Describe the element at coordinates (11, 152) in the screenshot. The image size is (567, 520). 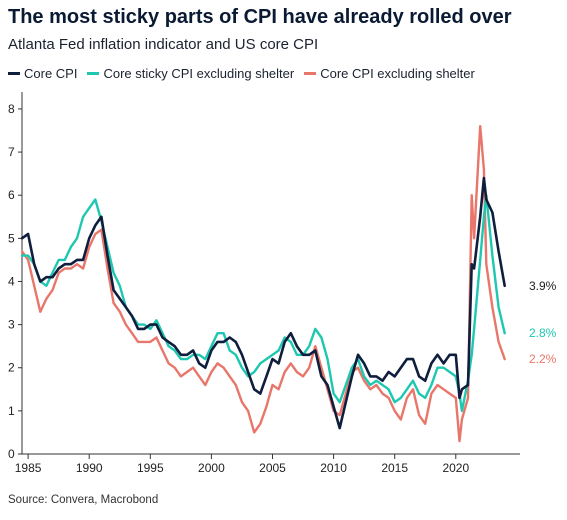
I see `y-tick-label: 7` at that location.